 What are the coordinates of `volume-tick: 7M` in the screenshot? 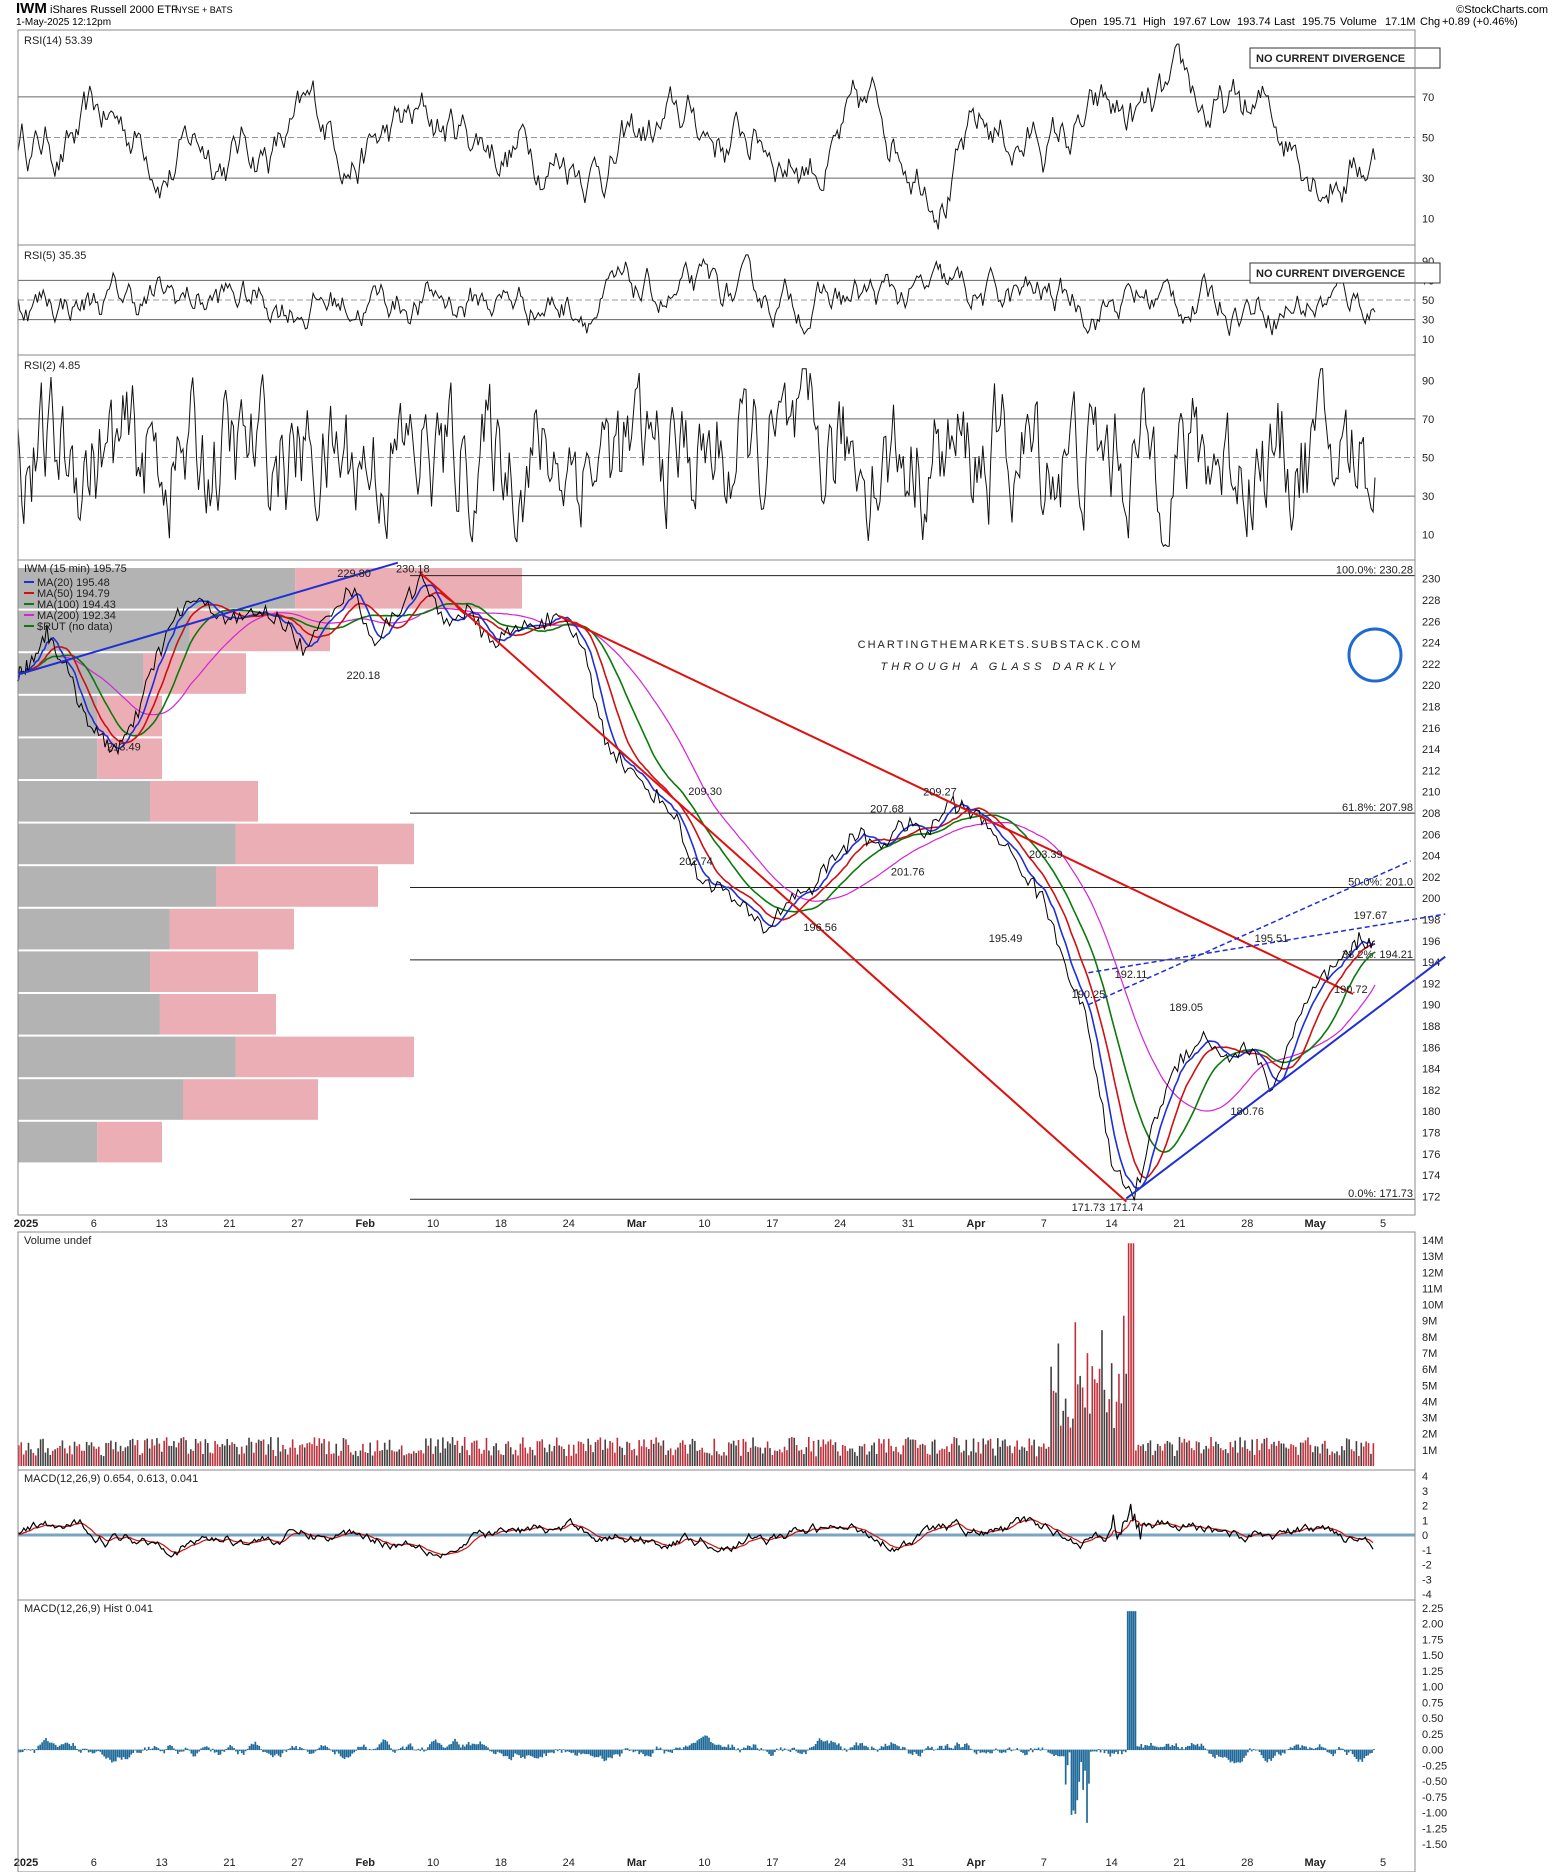 It's located at (1429, 1354).